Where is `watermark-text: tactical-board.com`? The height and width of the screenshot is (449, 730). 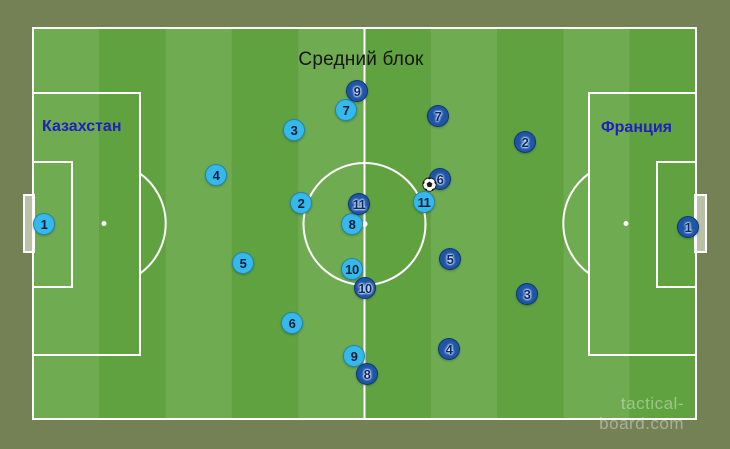 watermark-text: tactical-board.com is located at coordinates (641, 413).